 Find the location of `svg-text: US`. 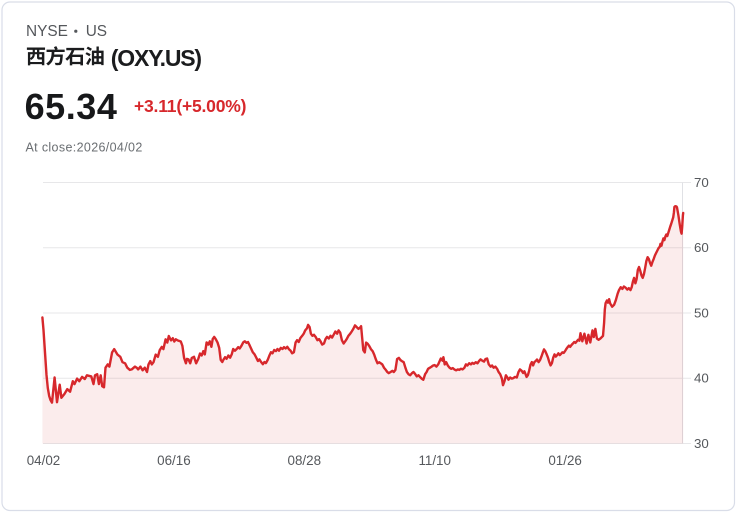

svg-text: US is located at coordinates (96, 31).